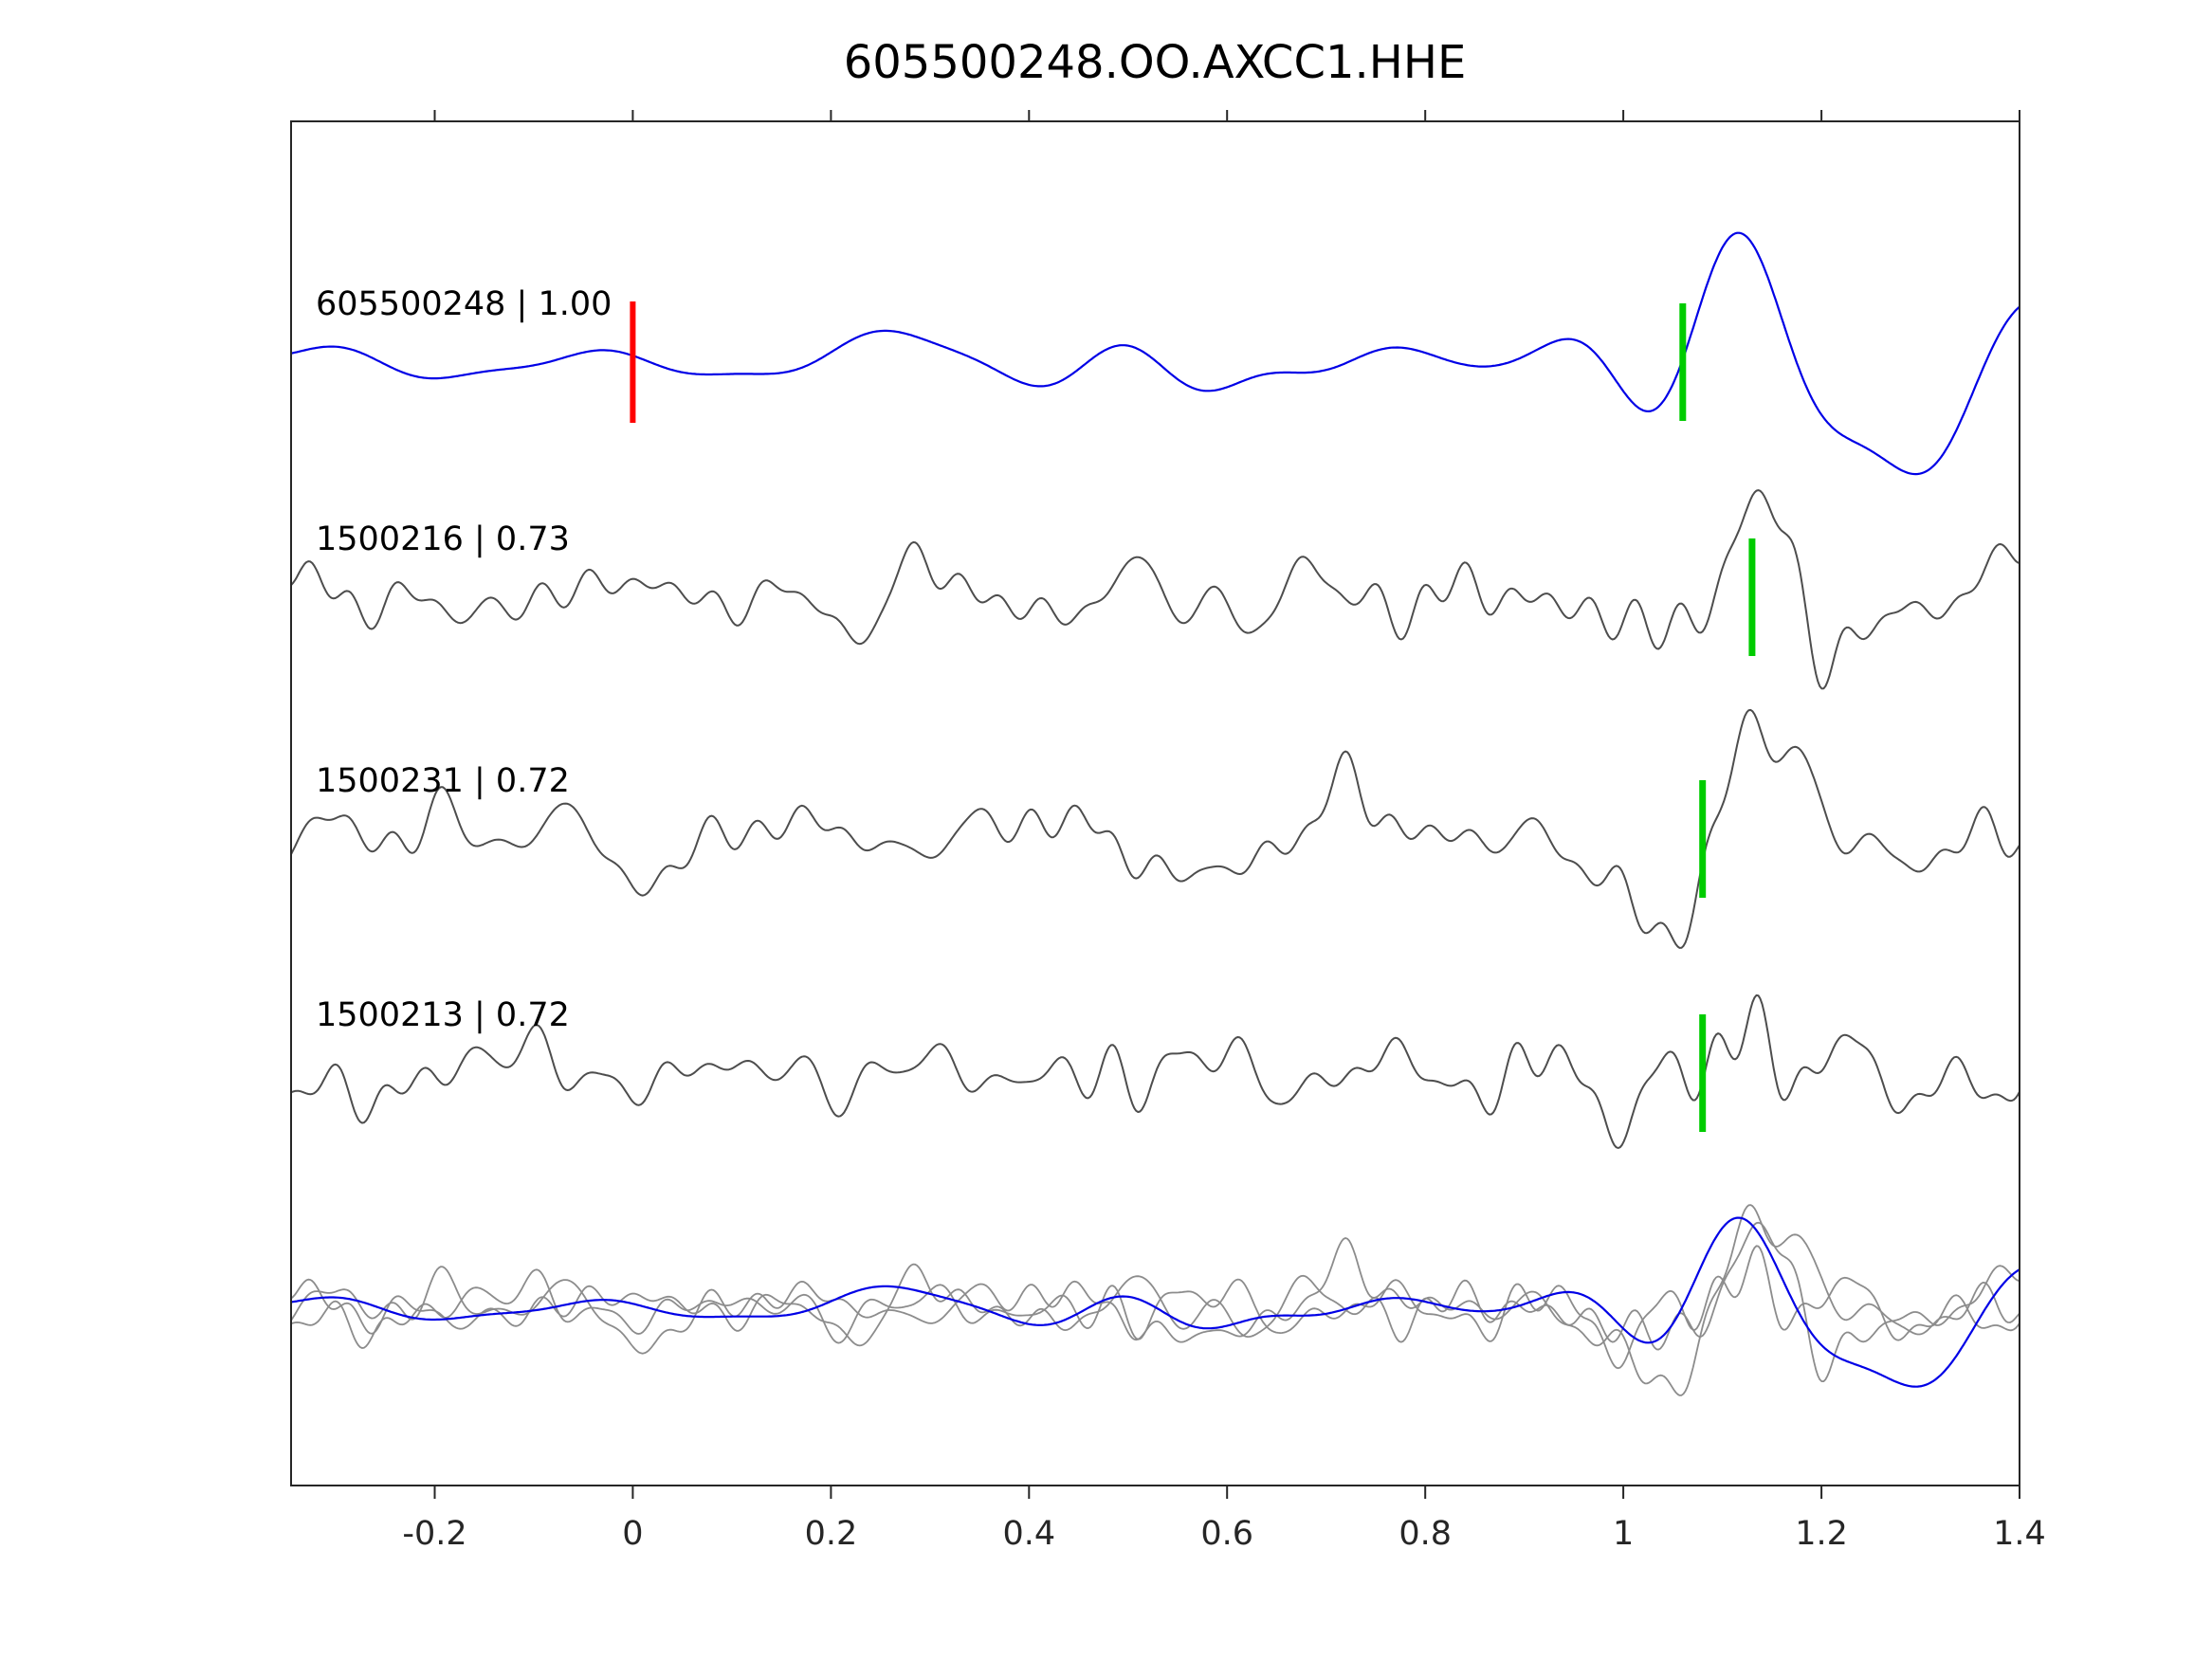  What do you see at coordinates (464, 304) in the screenshot?
I see `trace-label-605500248: 605500248 | 1.00` at bounding box center [464, 304].